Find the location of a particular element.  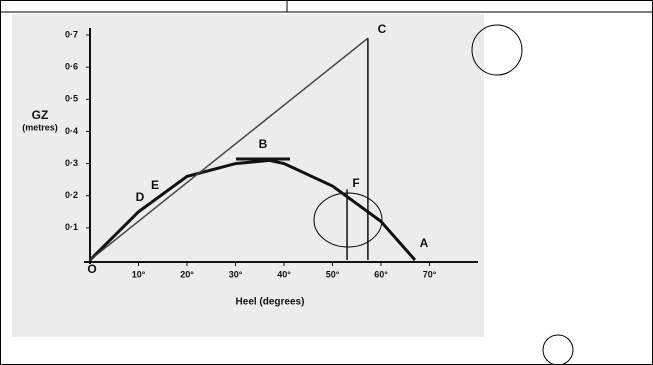

x-tick-label: 10° is located at coordinates (139, 274).